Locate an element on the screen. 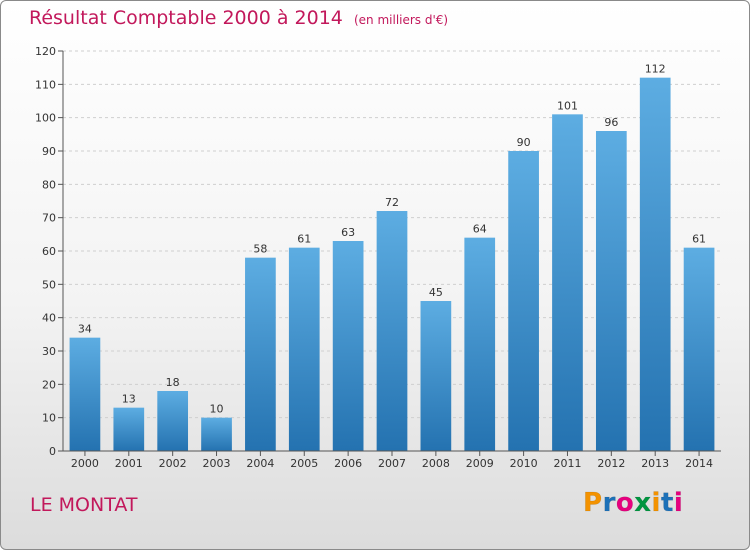 This screenshot has width=750, height=550. bar-value-label: 96 is located at coordinates (611, 122).